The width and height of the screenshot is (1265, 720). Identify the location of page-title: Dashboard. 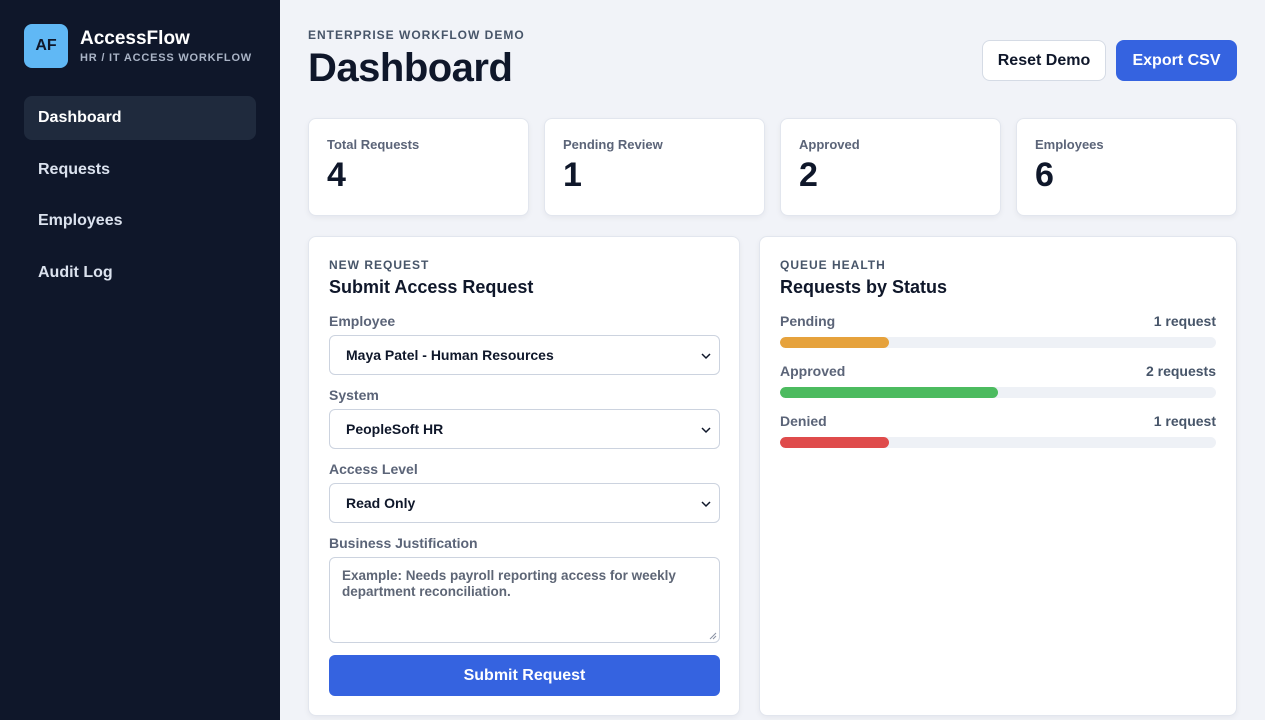
(410, 68).